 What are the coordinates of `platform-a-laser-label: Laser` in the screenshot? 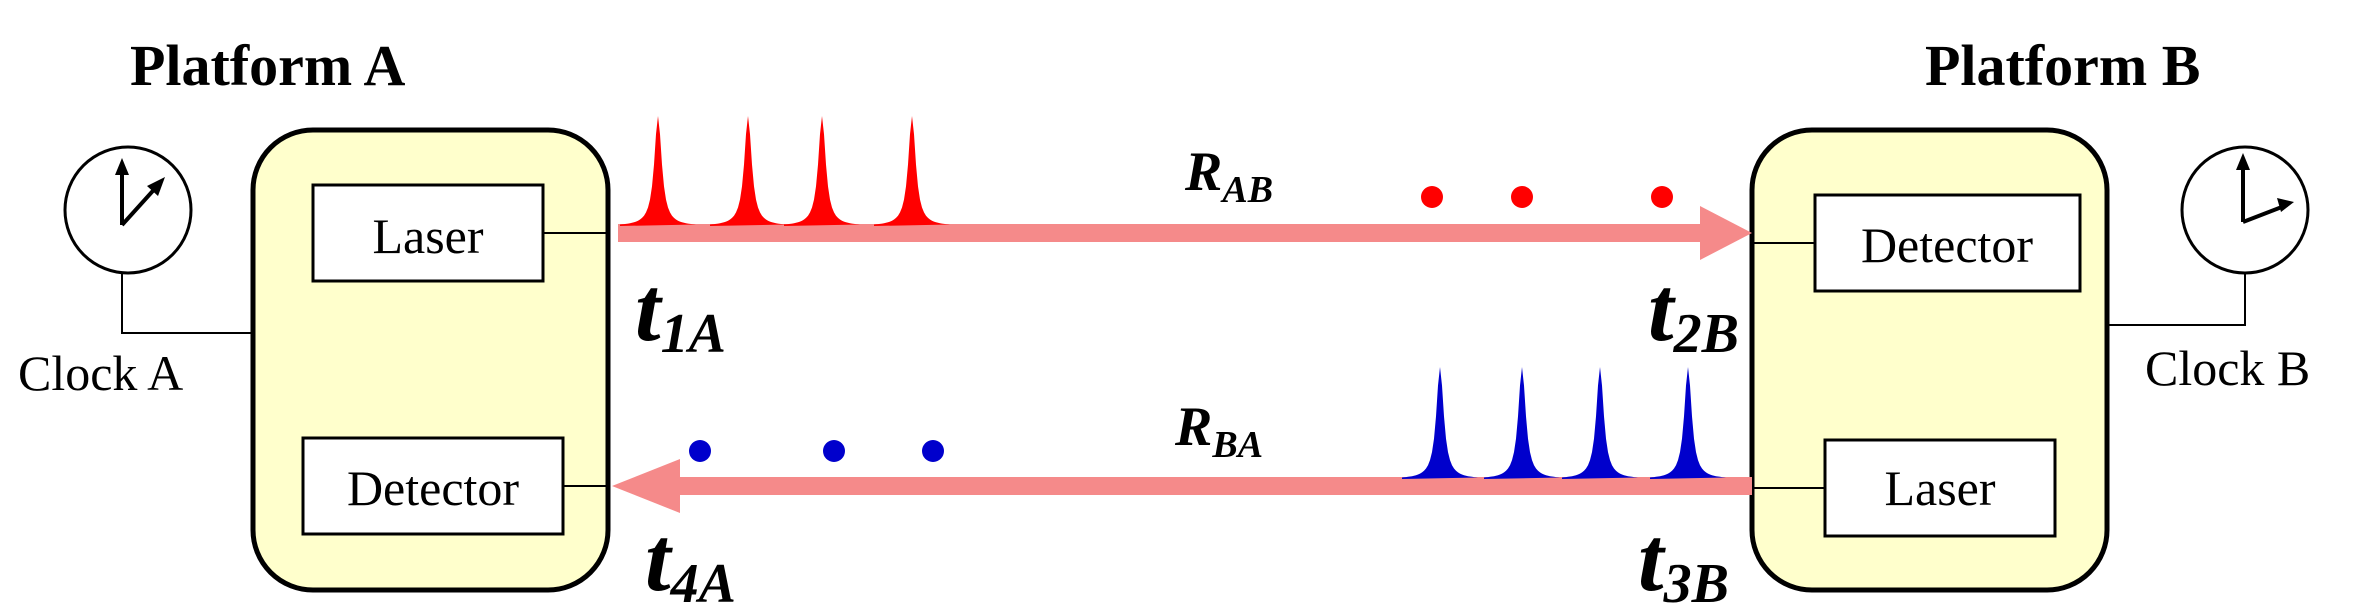 It's located at (427, 236).